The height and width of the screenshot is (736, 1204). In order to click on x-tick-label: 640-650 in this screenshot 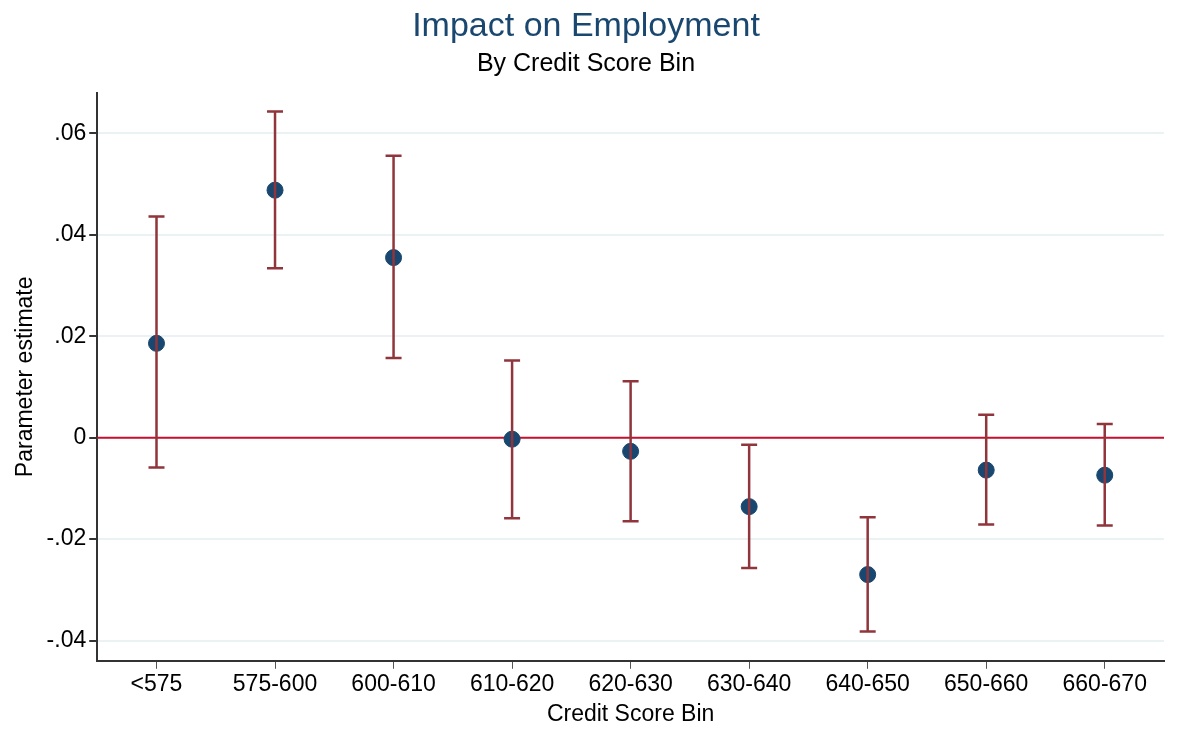, I will do `click(867, 682)`.